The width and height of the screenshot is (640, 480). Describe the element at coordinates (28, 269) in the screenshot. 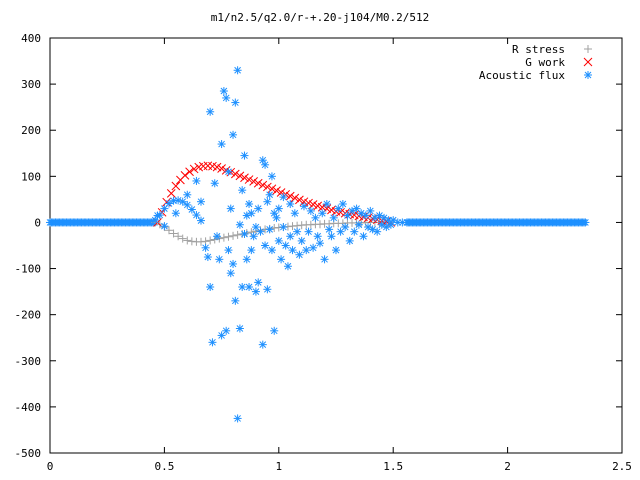

I see `y-tick-label: -100` at that location.